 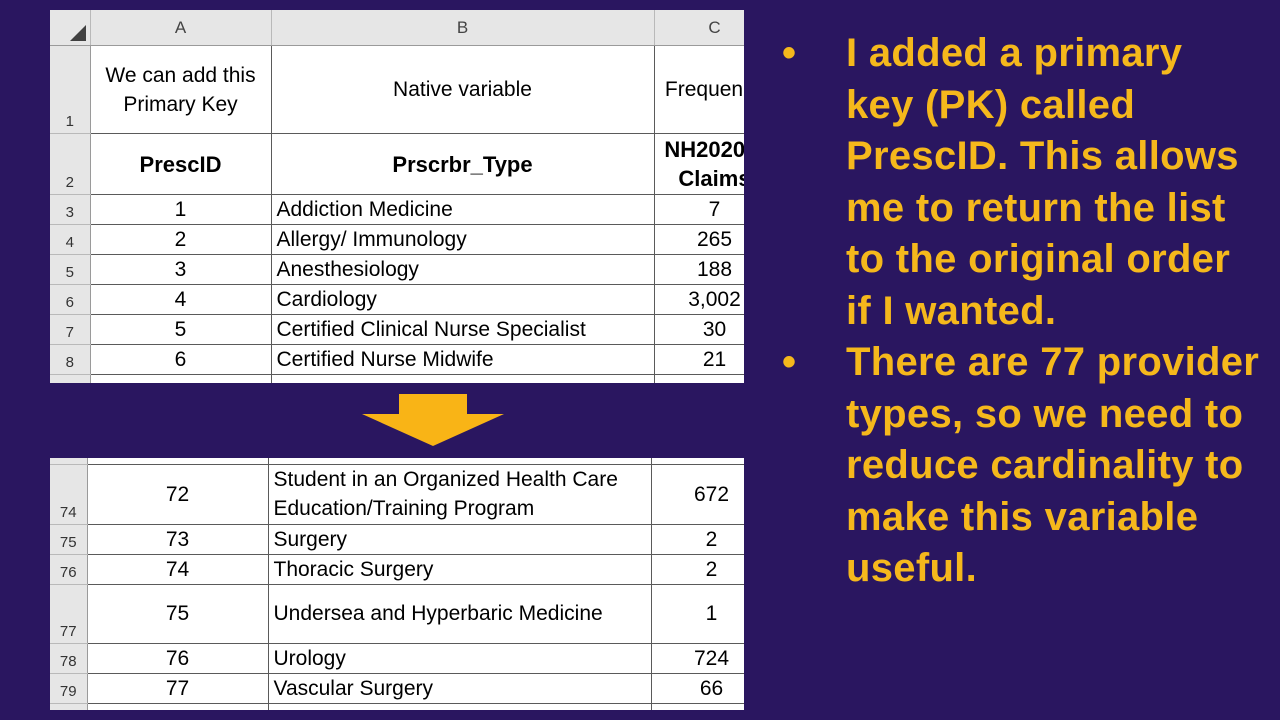 What do you see at coordinates (463, 329) in the screenshot?
I see `cell-type: Certified Clinical Nurse Specialist` at bounding box center [463, 329].